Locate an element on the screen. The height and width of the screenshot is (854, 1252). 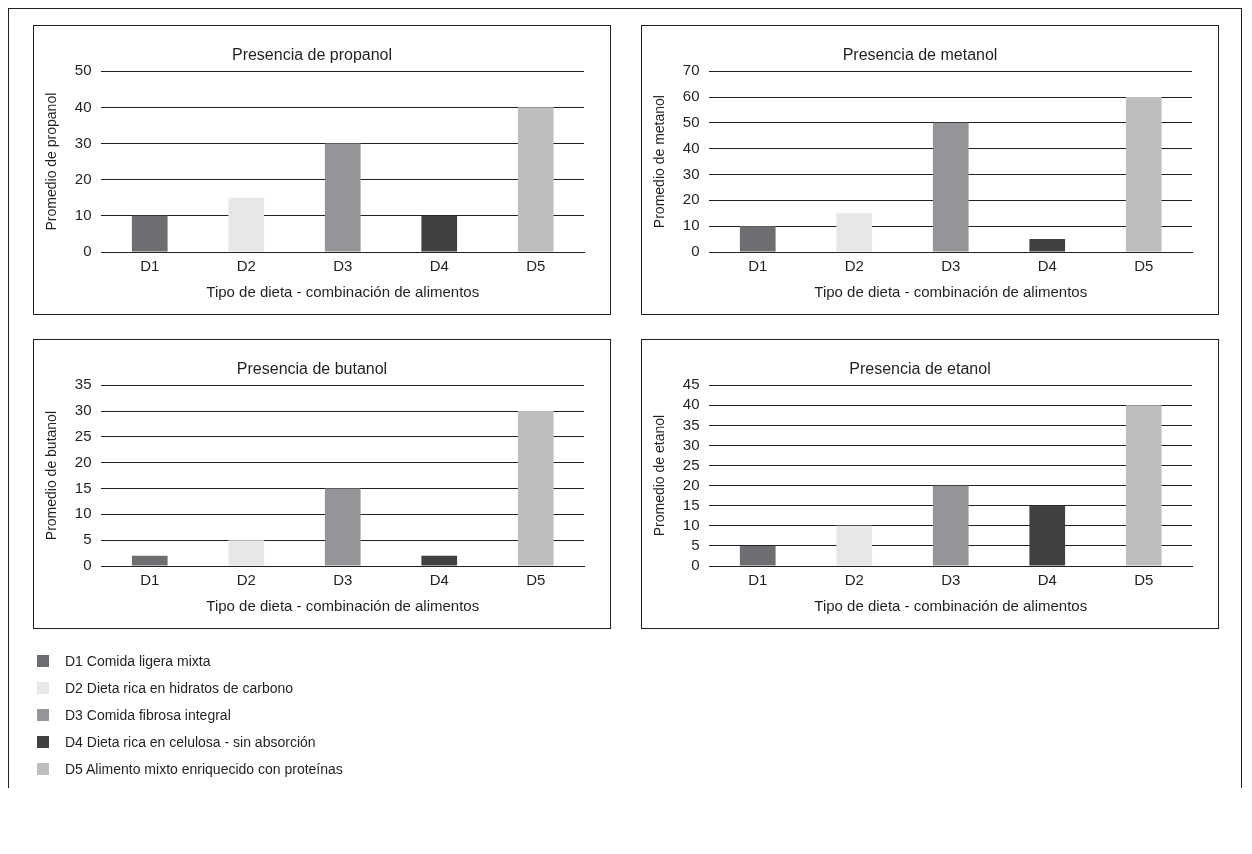
chart-title: Presencia de butanol is located at coordinates (312, 369).